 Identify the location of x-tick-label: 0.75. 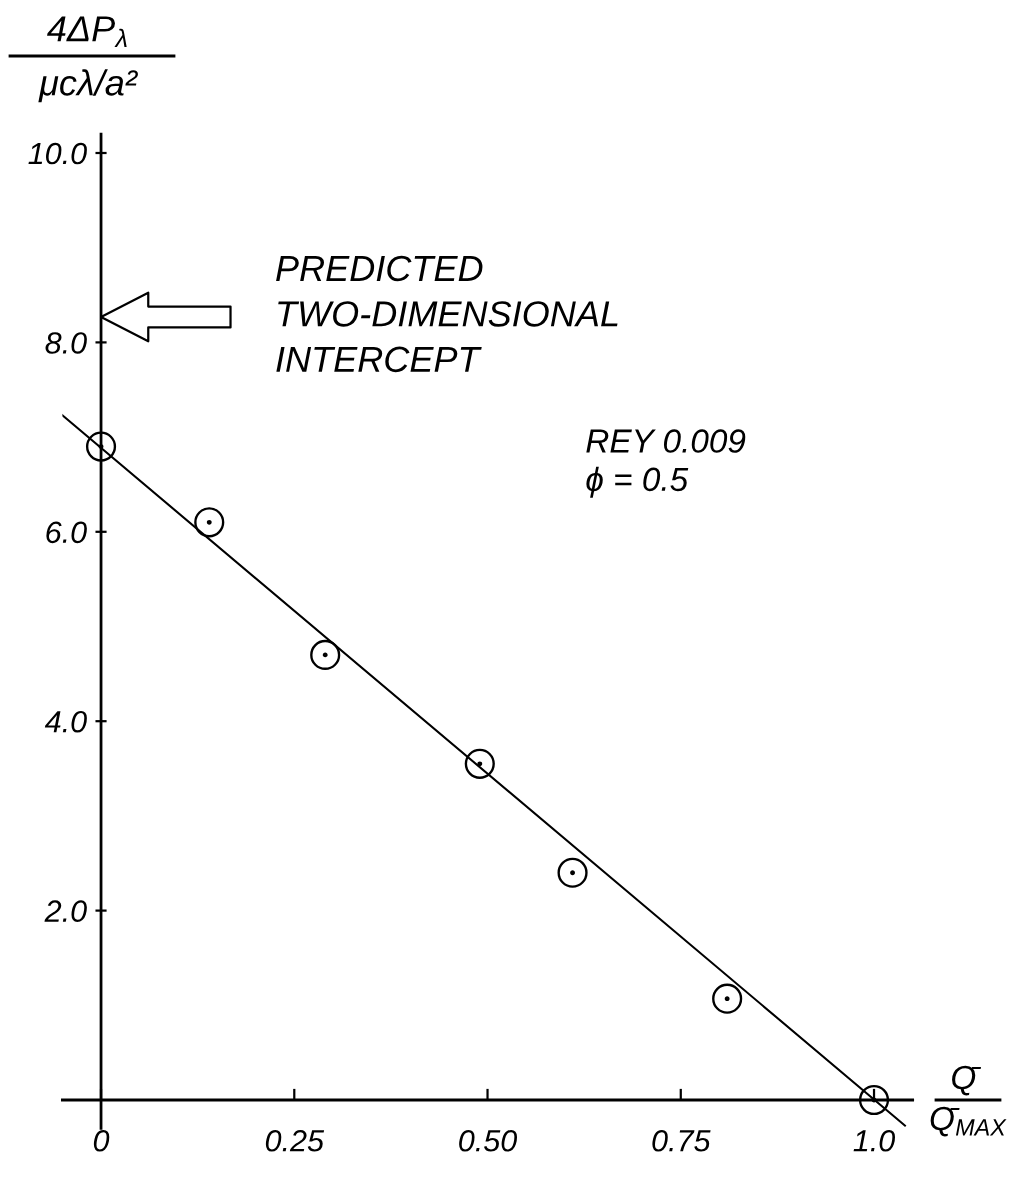
(681, 1140).